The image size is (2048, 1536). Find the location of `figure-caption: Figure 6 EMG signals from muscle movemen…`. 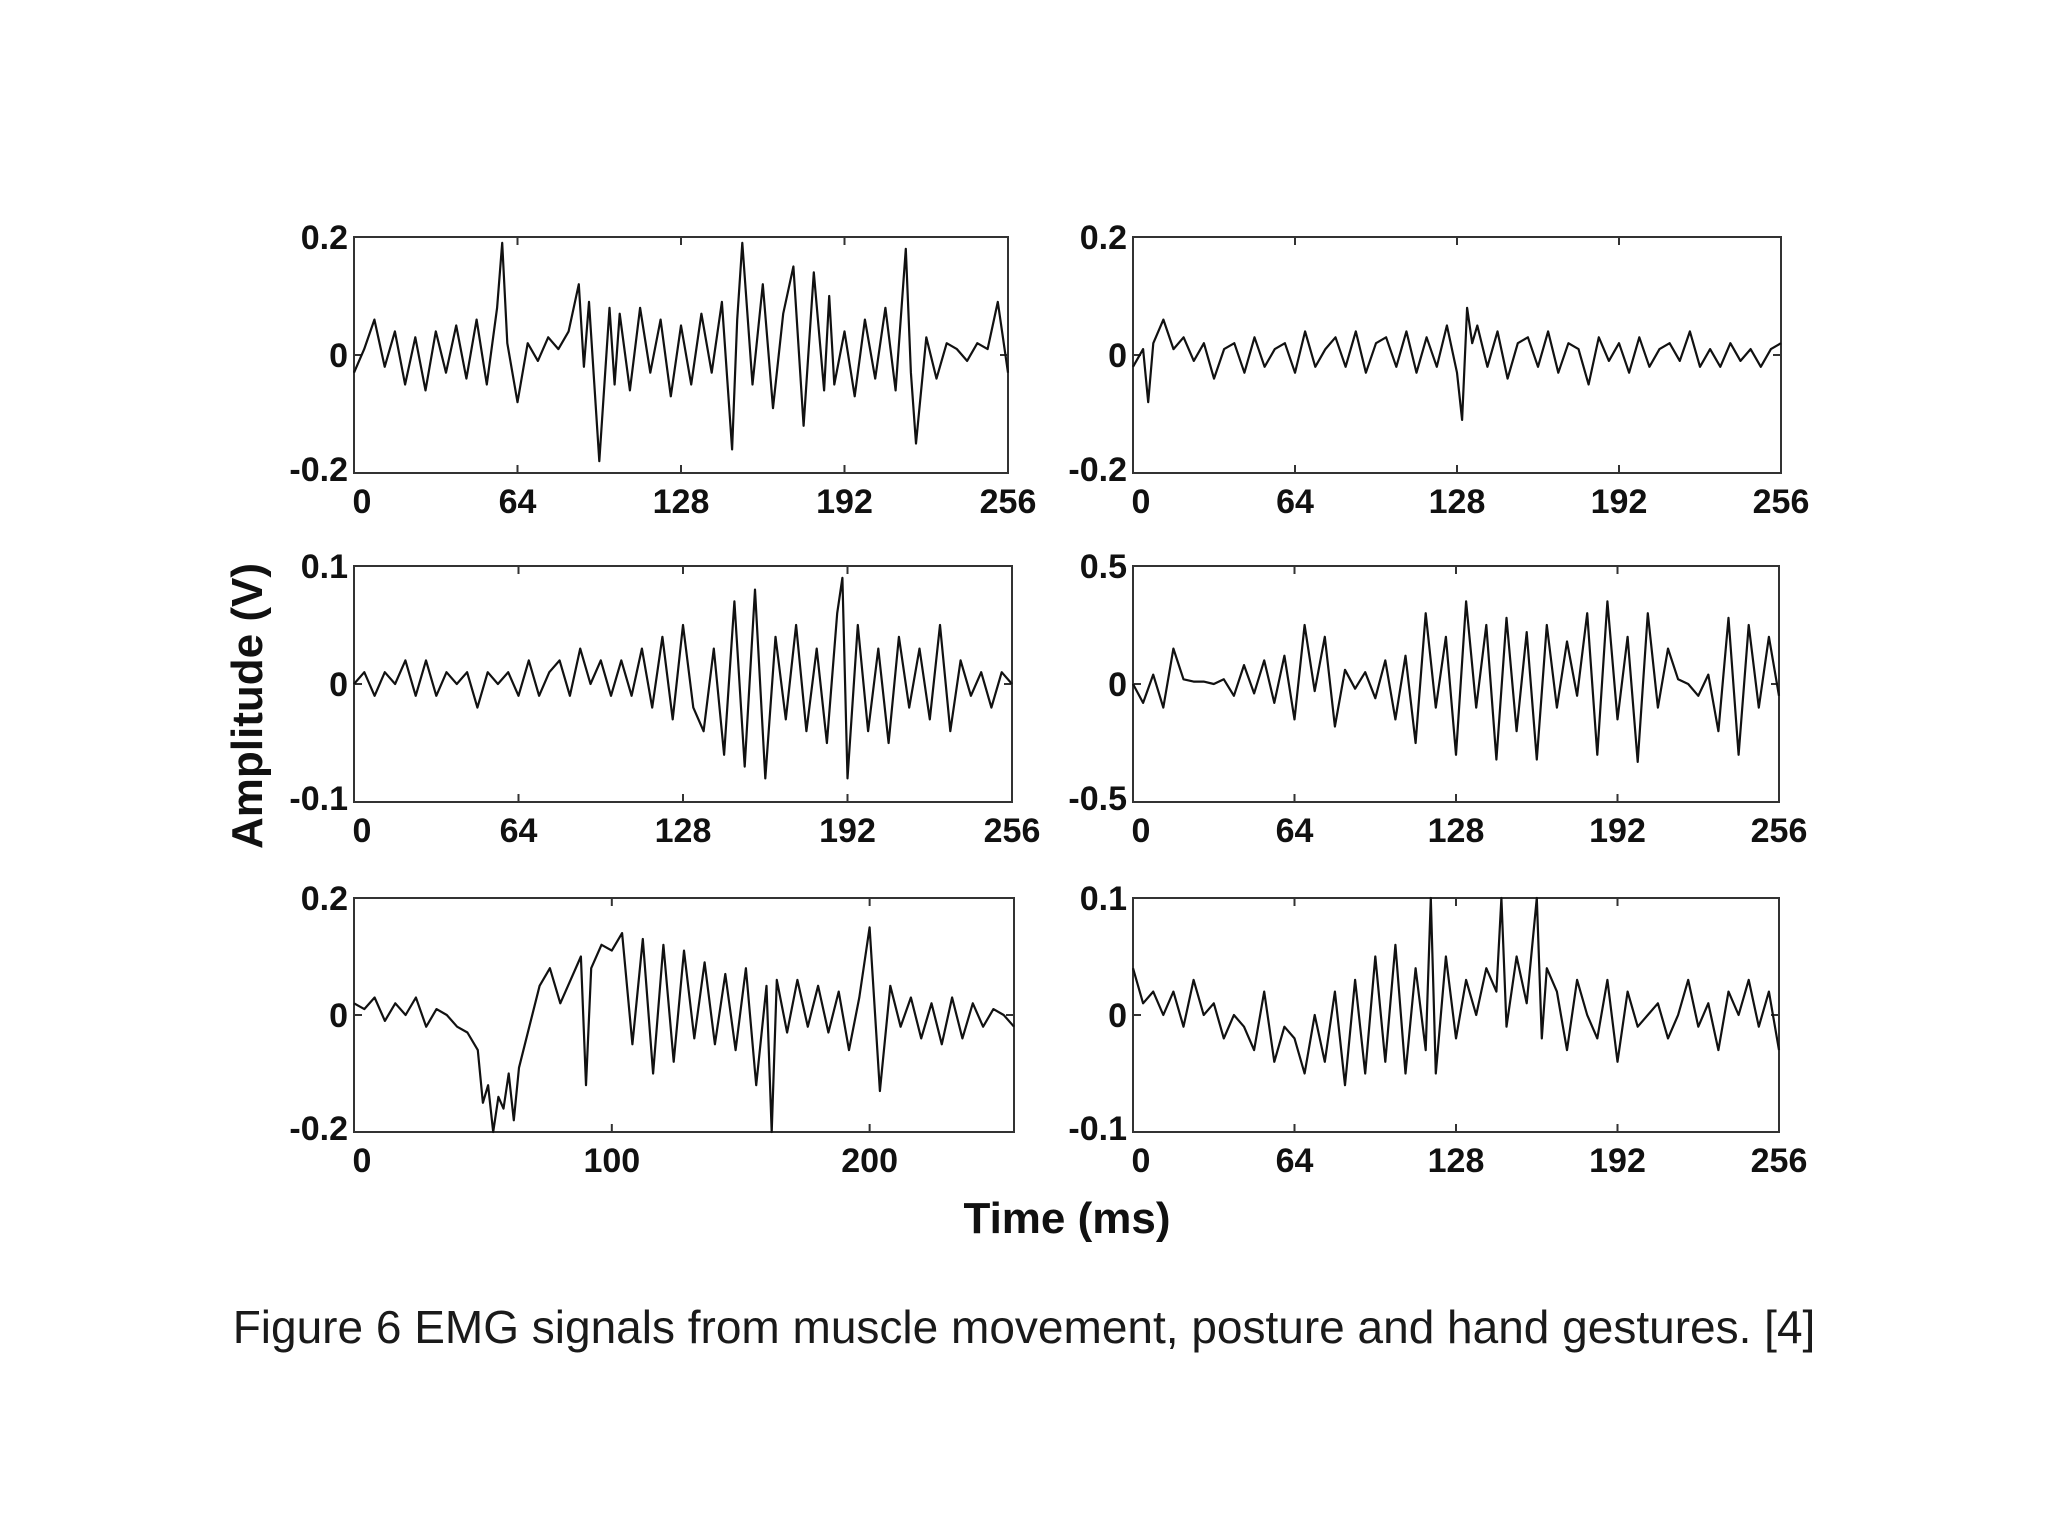

figure-caption: Figure 6 EMG signals from muscle movemen… is located at coordinates (1024, 1327).